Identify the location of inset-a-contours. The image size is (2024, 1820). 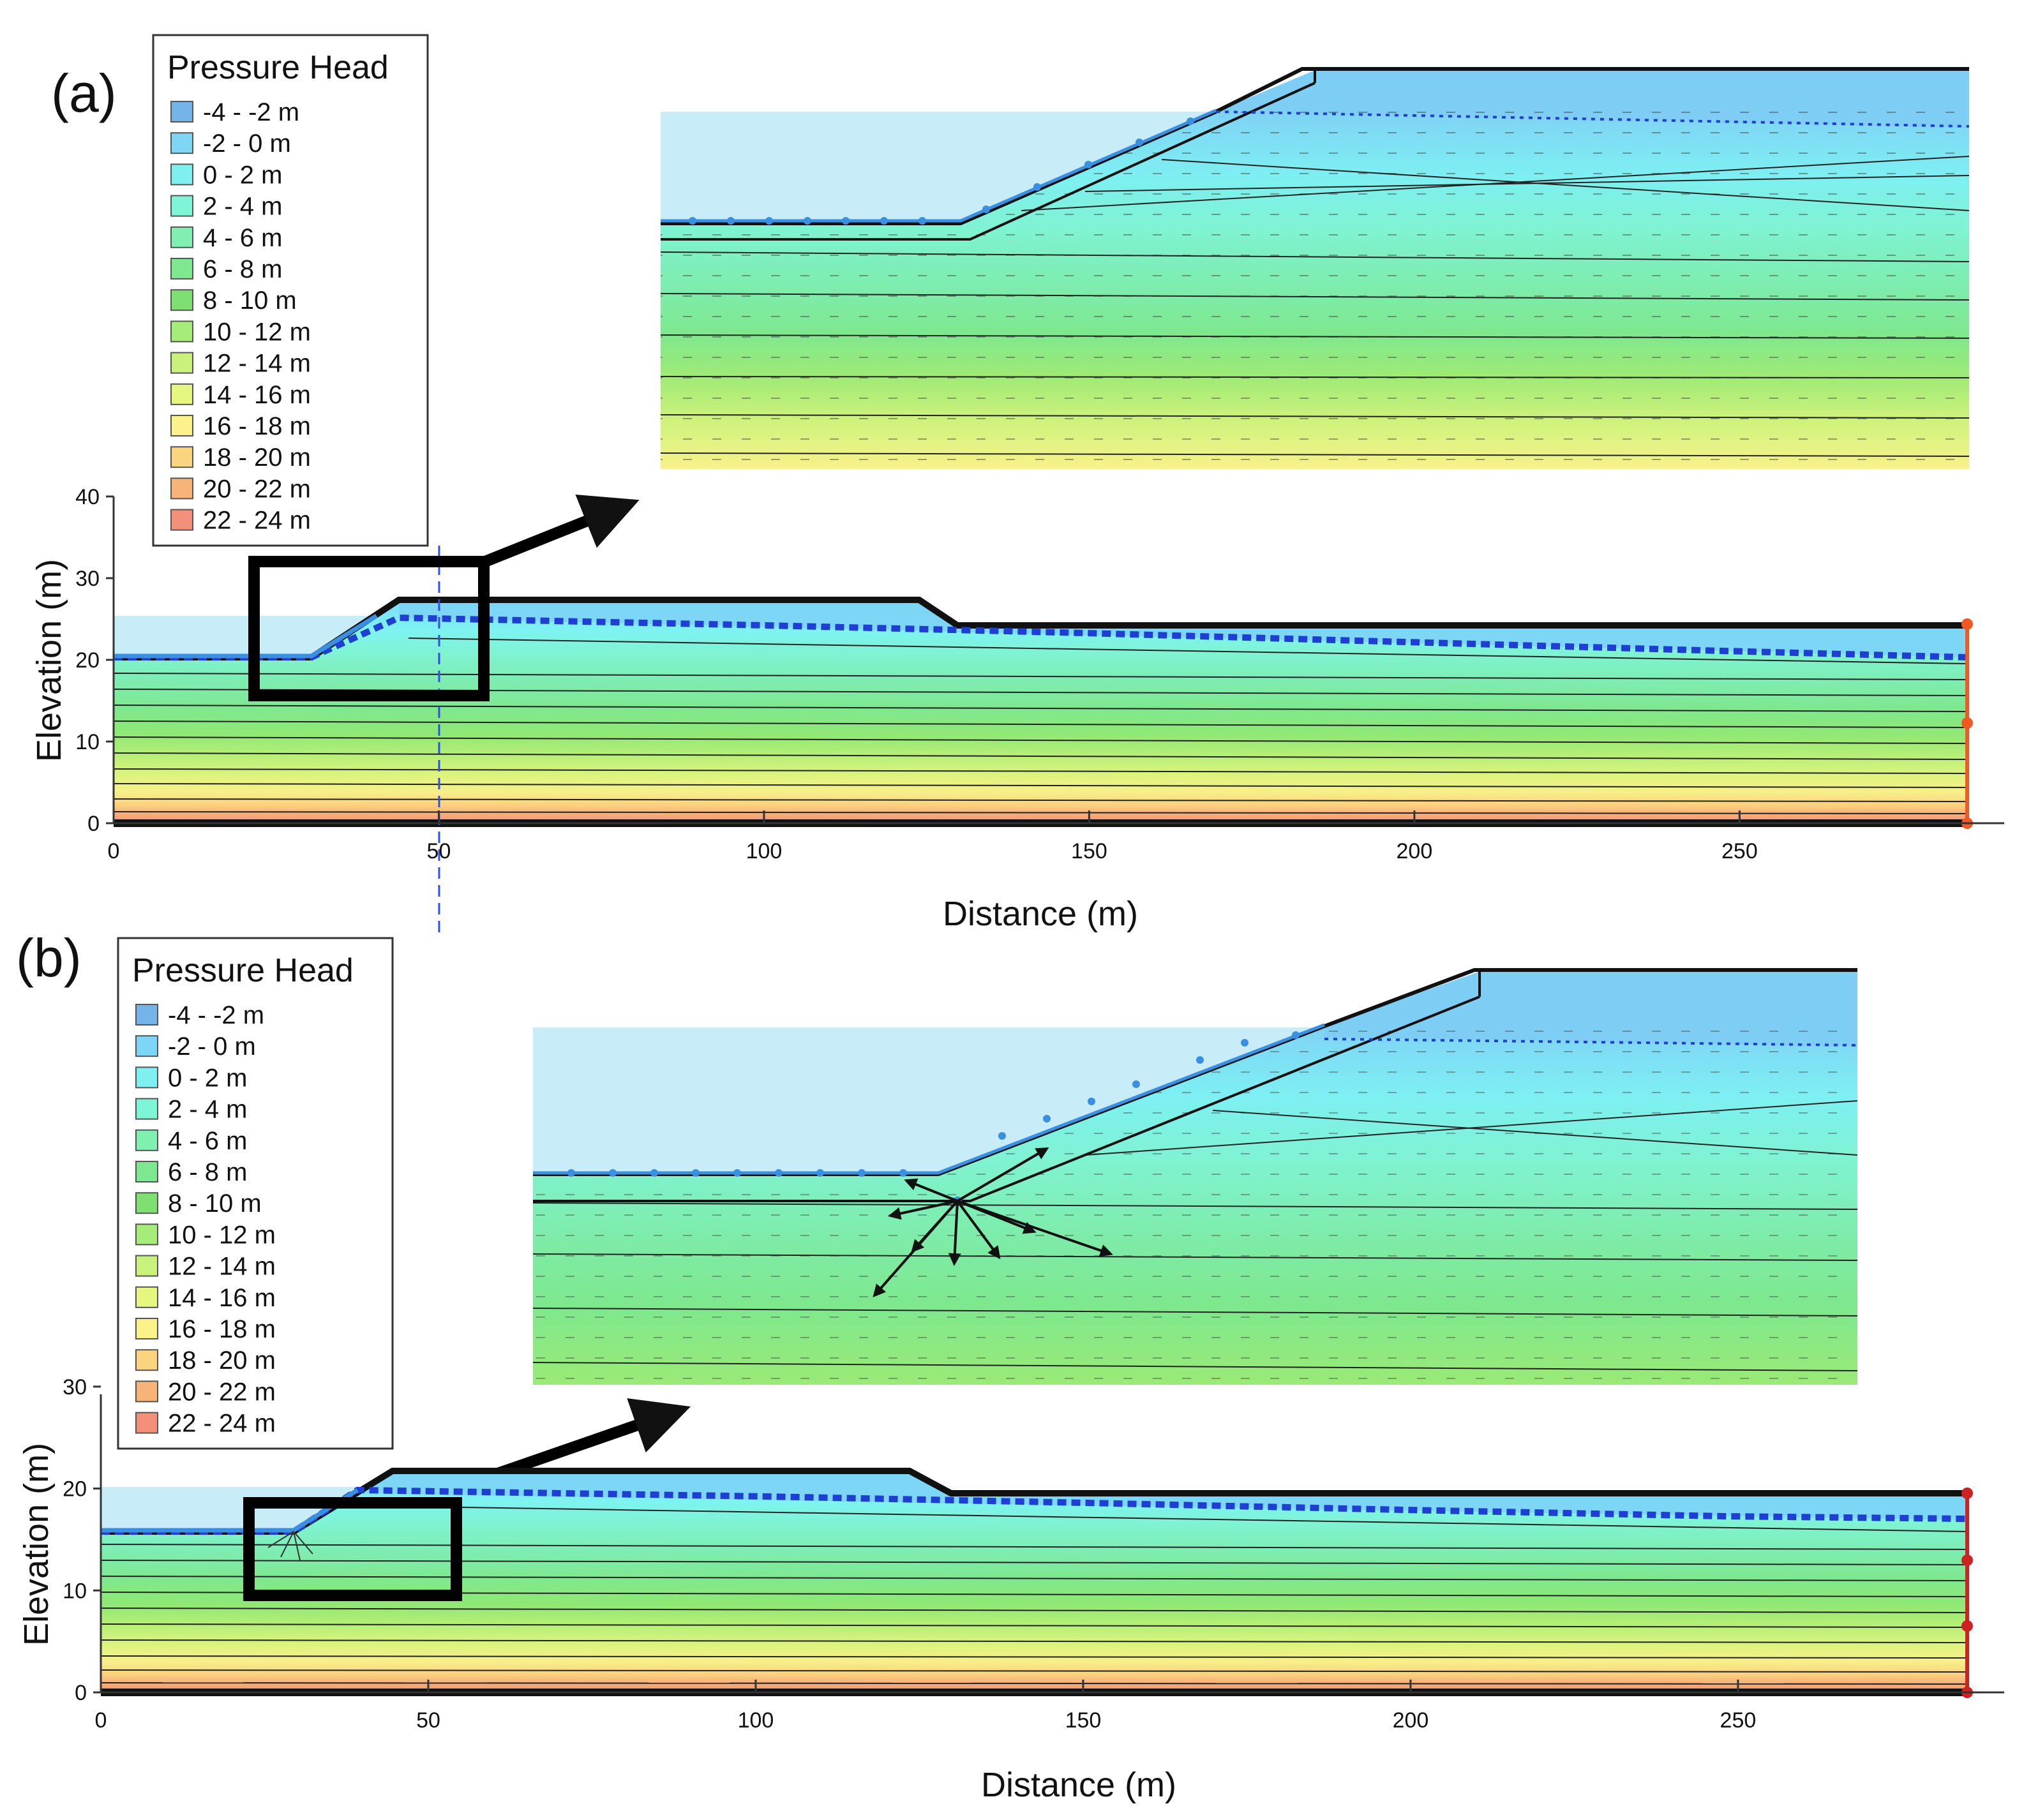
(1315, 306).